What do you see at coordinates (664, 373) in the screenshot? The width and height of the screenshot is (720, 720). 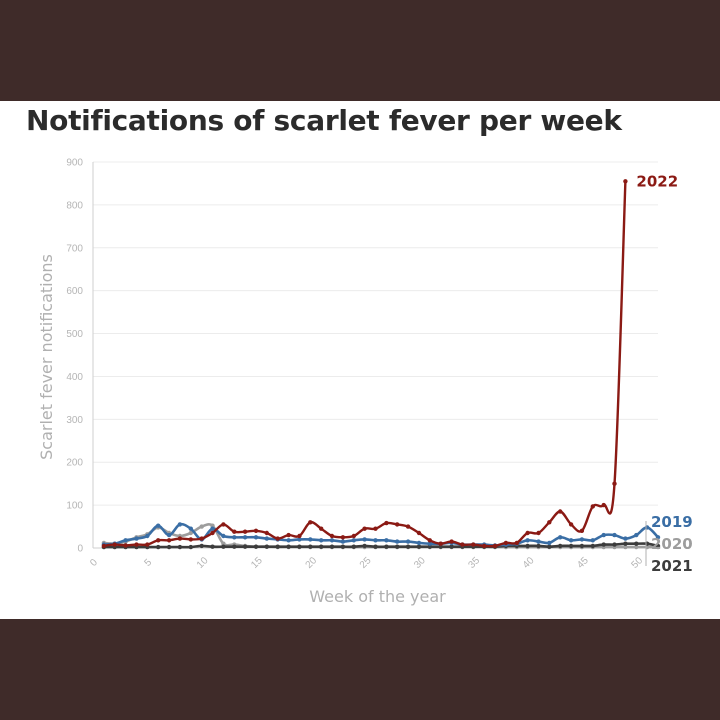 I see `series-labels: 2022 2019 2020 2021` at bounding box center [664, 373].